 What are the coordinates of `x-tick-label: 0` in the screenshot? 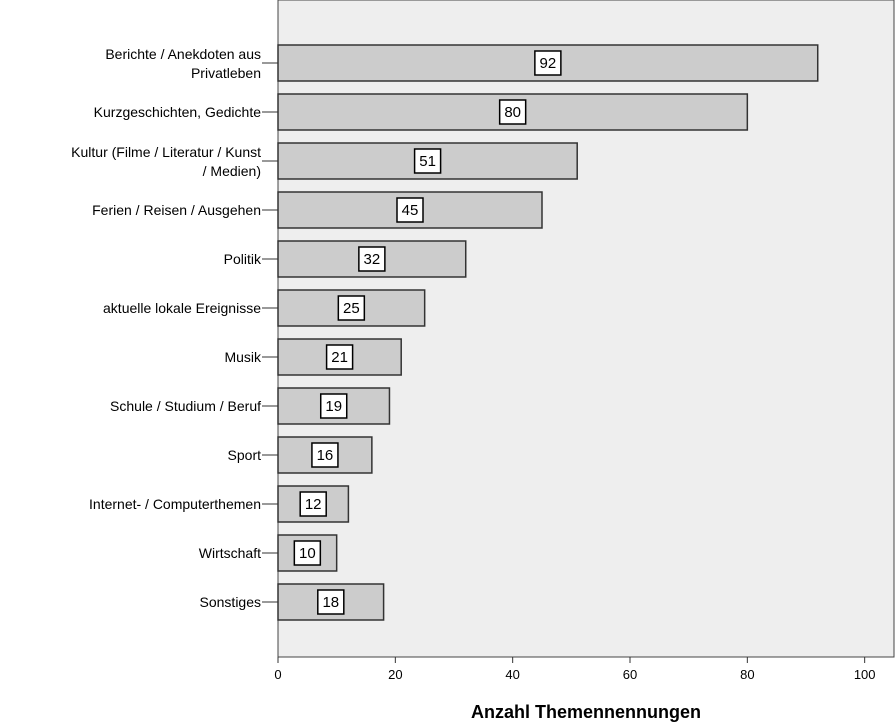 It's located at (277, 674).